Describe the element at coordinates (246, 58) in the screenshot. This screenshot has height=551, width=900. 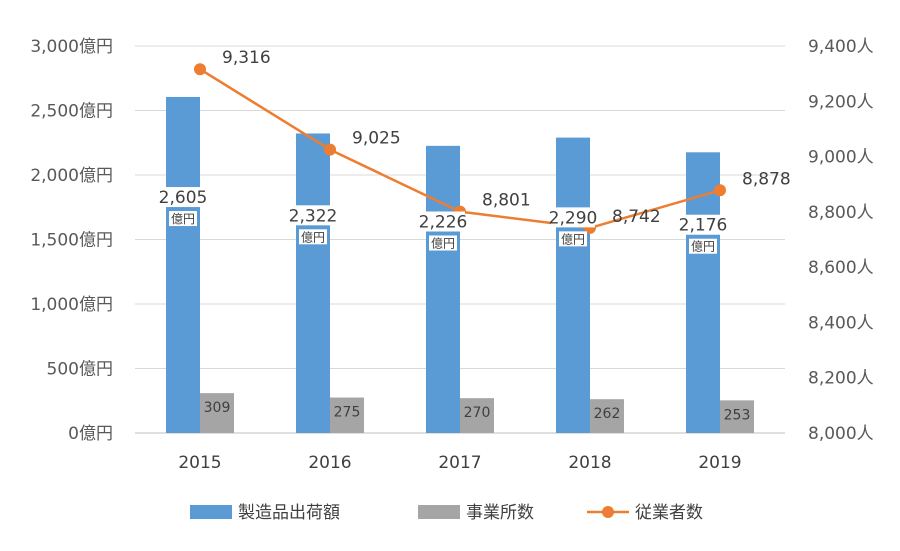
I see `line-employees-value-label: 9,316` at that location.